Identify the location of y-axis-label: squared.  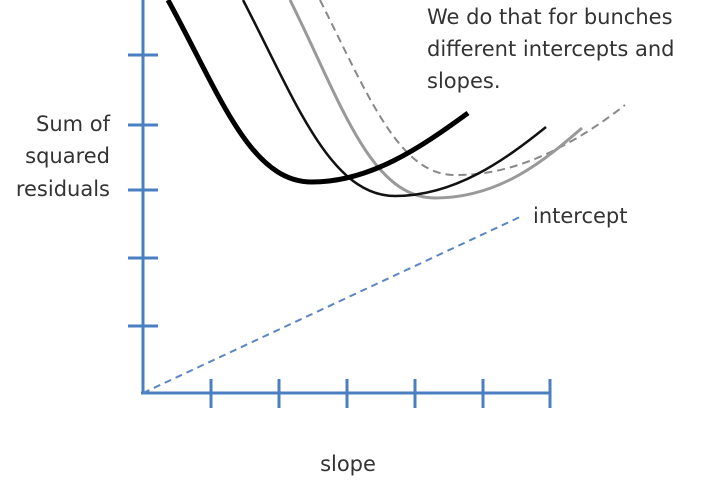
(67, 156).